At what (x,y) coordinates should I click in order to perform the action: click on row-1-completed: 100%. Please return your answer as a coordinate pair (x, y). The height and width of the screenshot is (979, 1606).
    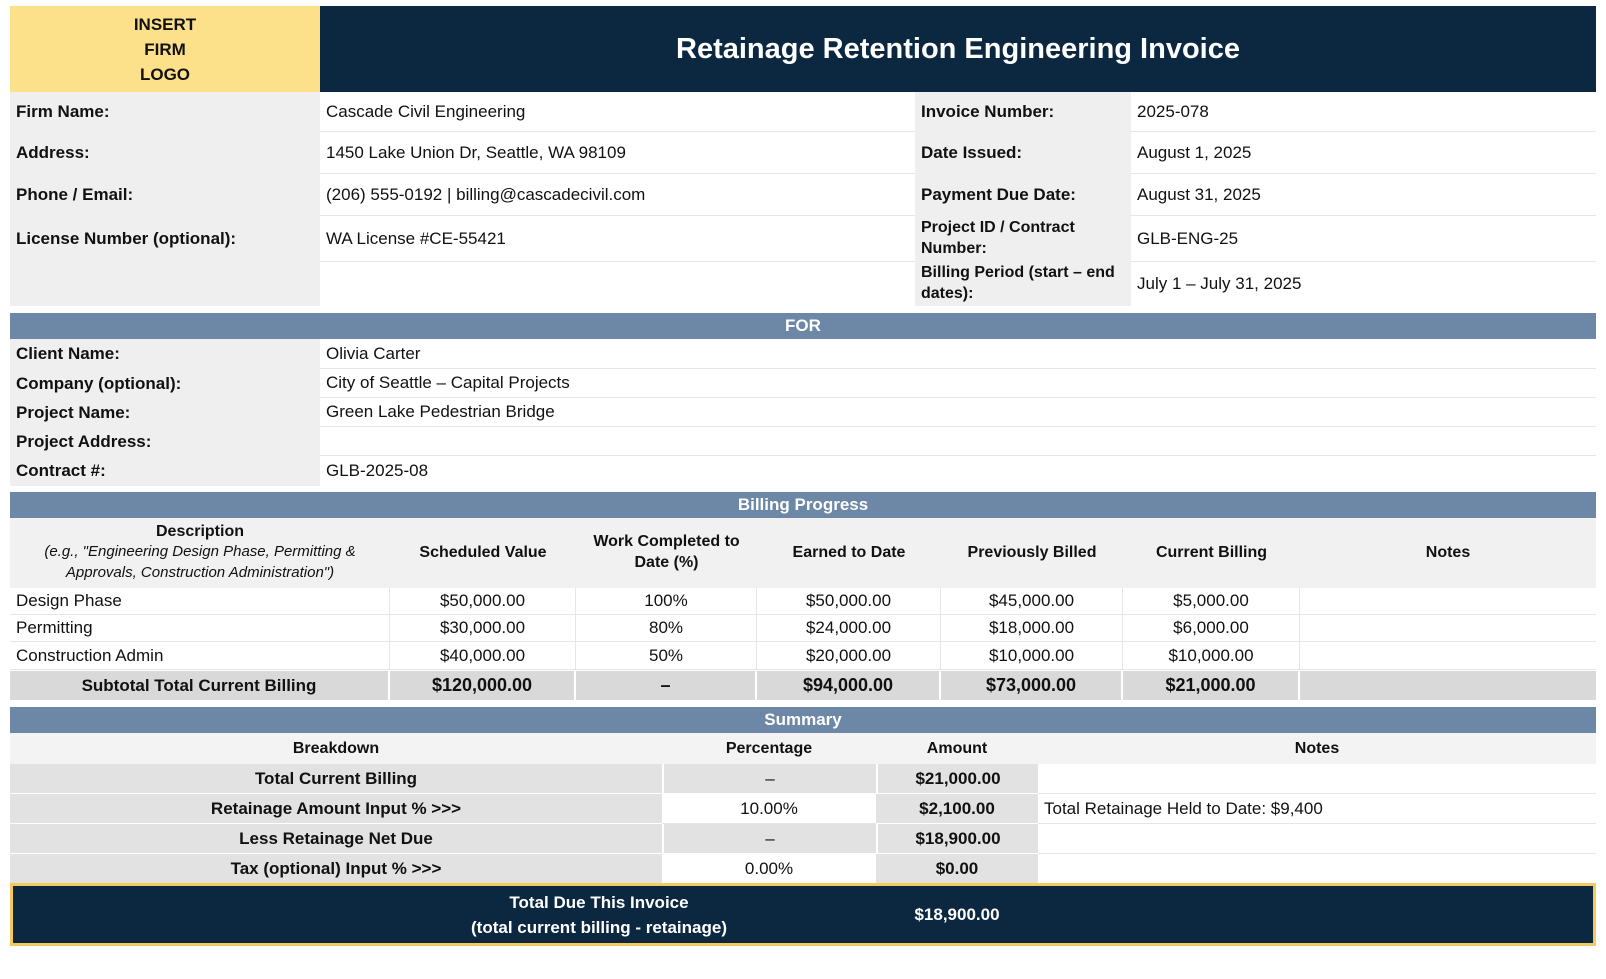
    Looking at the image, I should click on (666, 601).